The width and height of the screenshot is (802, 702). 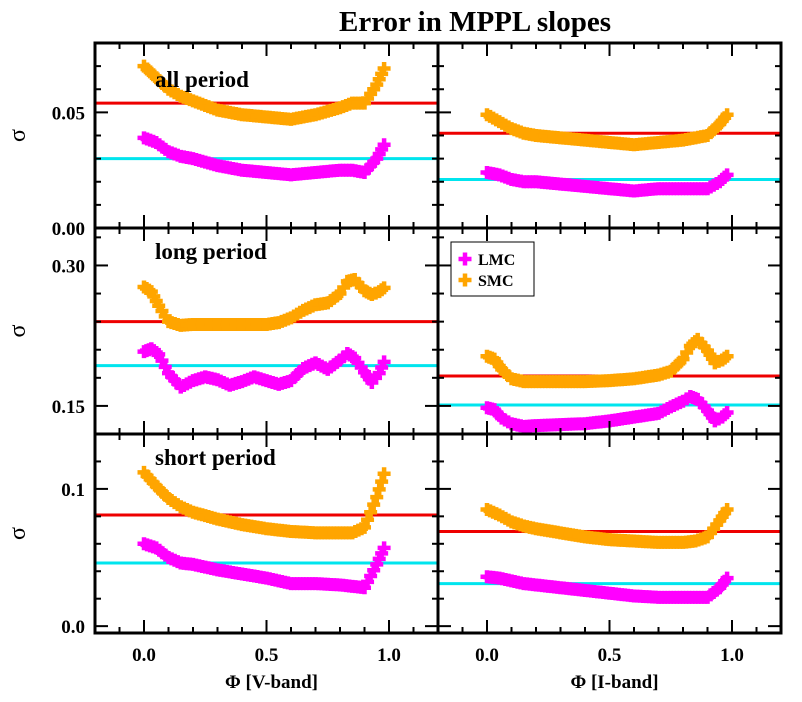 I want to click on legend-label-lmc: LMC, so click(x=496, y=260).